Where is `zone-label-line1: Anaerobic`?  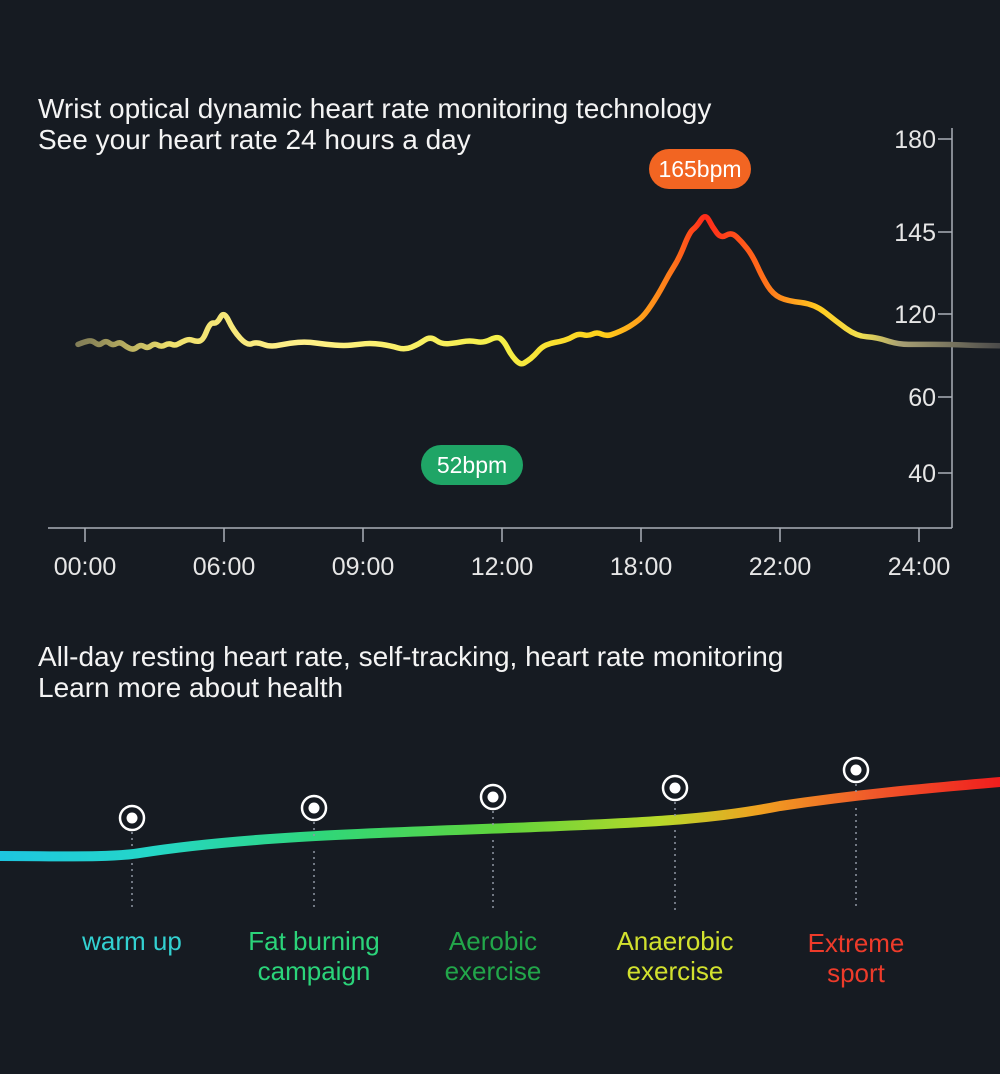
zone-label-line1: Anaerobic is located at coordinates (675, 941).